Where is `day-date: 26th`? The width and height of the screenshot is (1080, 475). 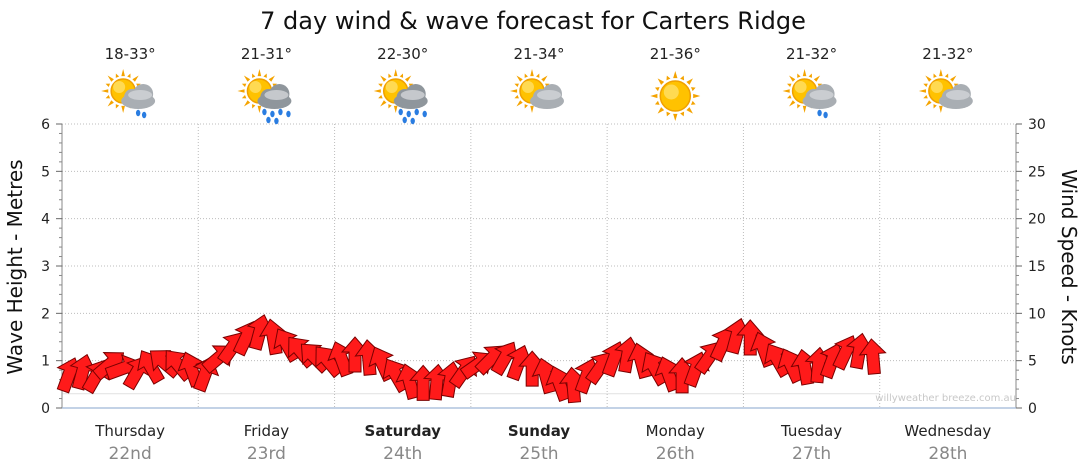
day-date: 26th is located at coordinates (675, 454).